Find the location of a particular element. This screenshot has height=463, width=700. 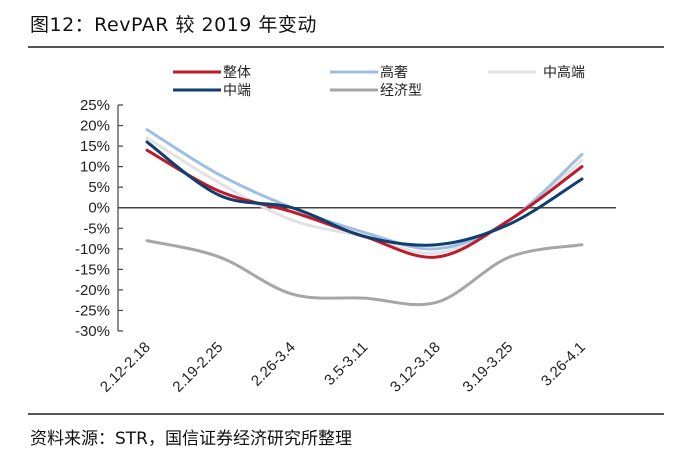

y-tick-label: -10% is located at coordinates (92, 249).